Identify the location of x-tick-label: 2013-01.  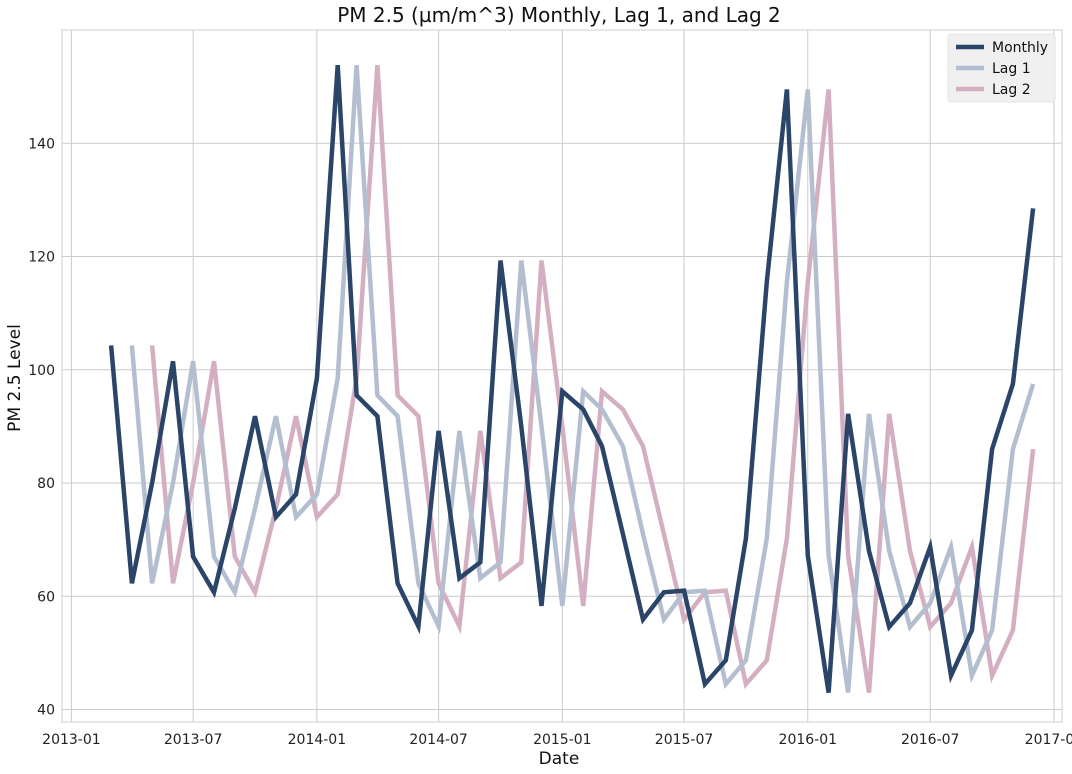
(71, 740).